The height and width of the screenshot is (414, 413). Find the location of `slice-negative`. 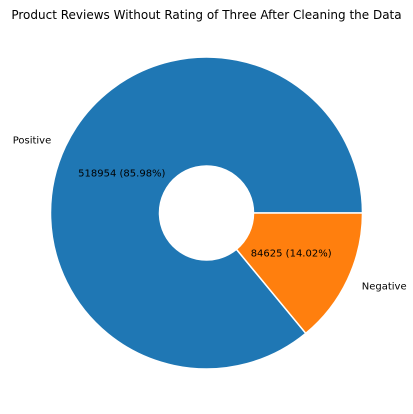

slice-negative is located at coordinates (299, 273).